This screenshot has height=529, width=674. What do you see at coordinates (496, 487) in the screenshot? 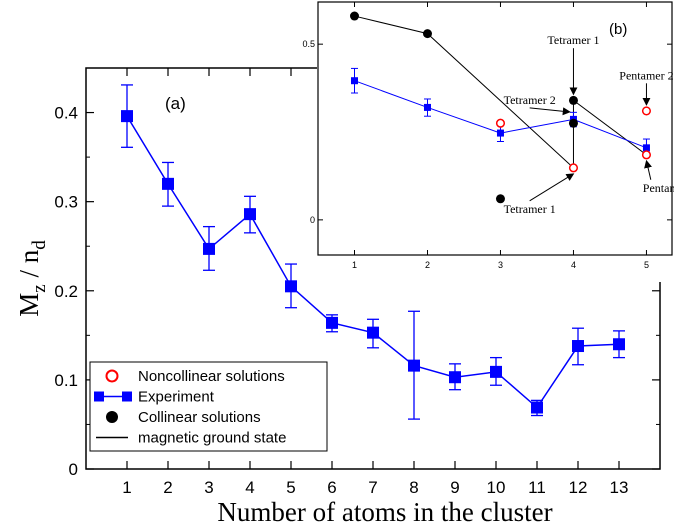
I see `x-tick-label: 10` at bounding box center [496, 487].